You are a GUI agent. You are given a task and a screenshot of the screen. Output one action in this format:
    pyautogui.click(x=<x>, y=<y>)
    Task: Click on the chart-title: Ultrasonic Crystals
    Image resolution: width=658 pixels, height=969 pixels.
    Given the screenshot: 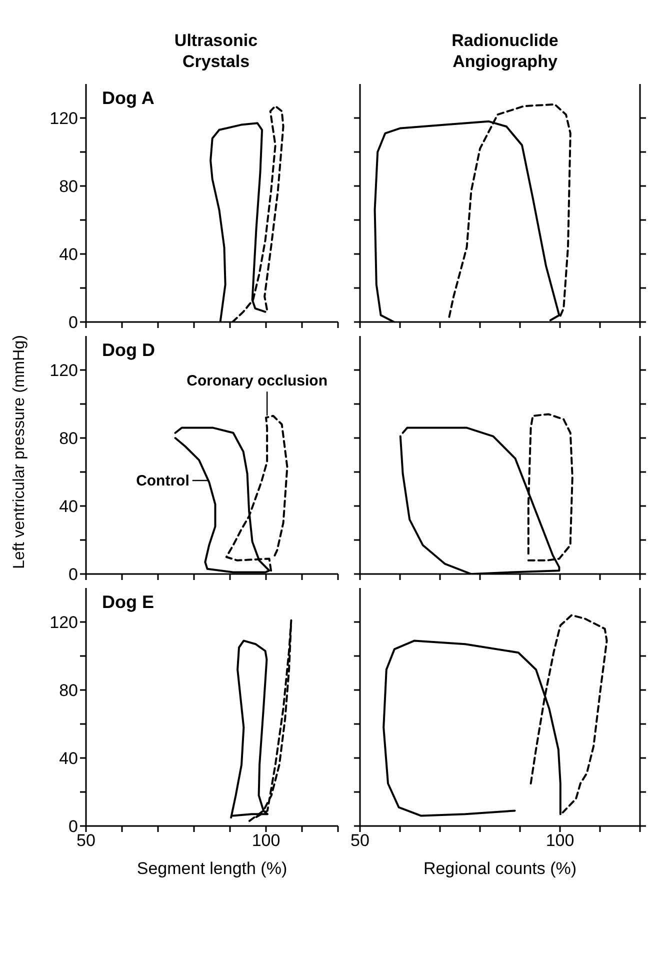 What is the action you would take?
    pyautogui.click(x=216, y=51)
    